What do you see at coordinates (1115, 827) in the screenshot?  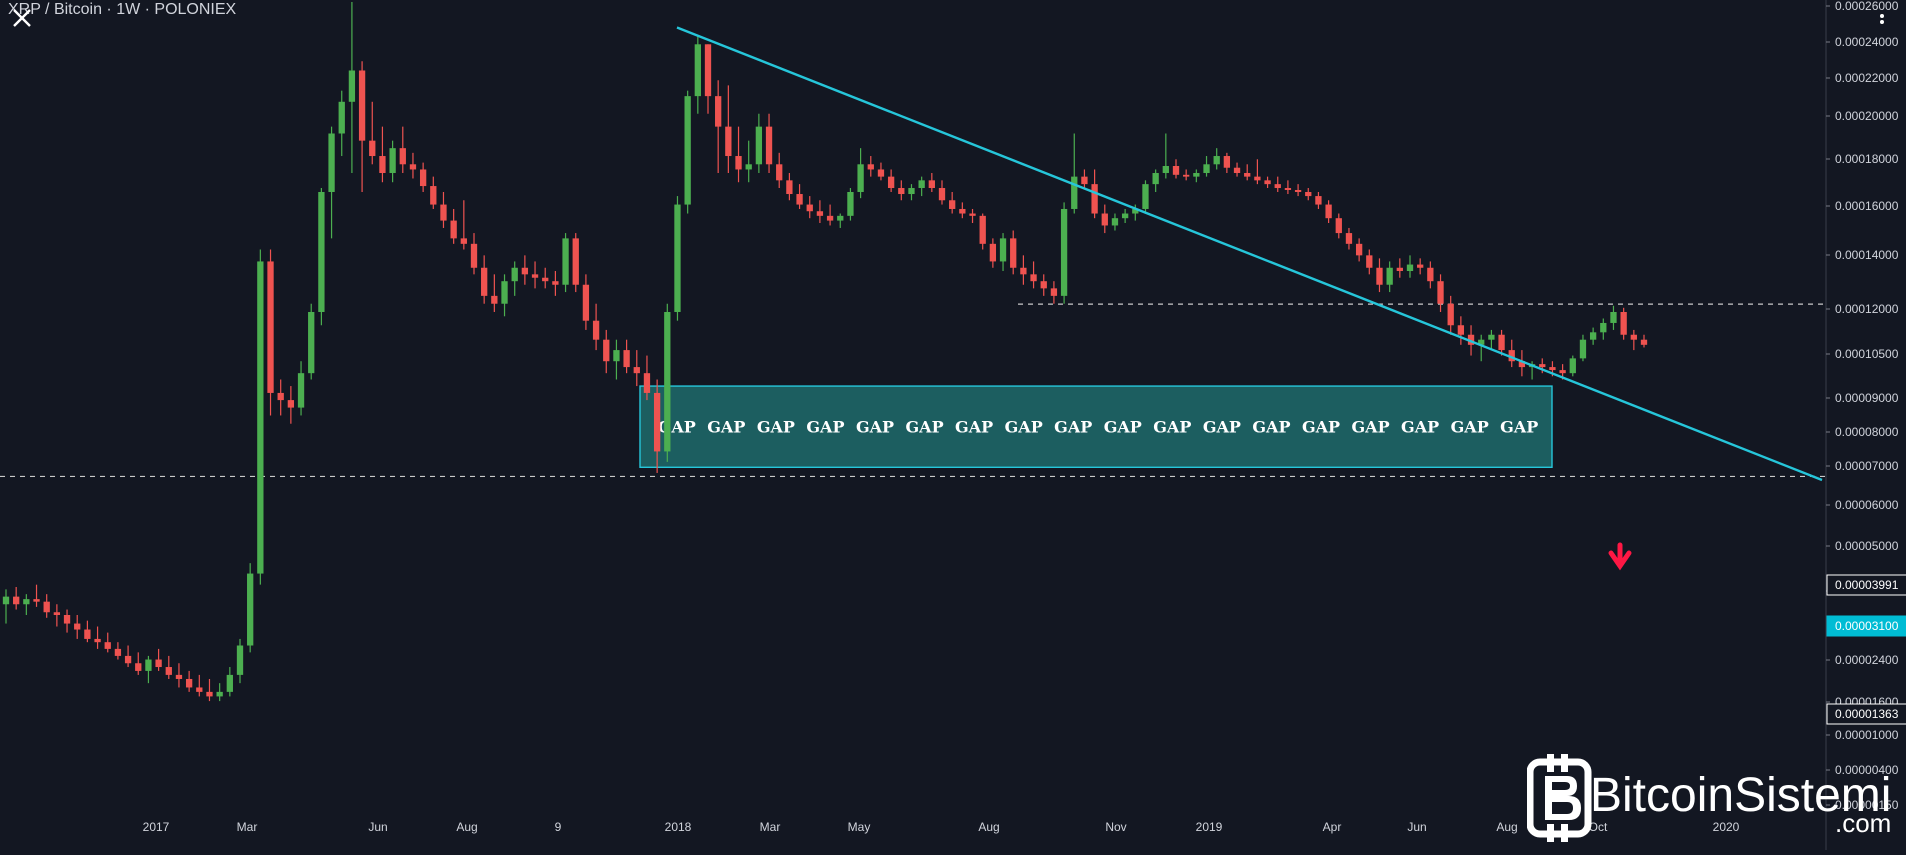 I see `time-tick-label: Nov` at bounding box center [1115, 827].